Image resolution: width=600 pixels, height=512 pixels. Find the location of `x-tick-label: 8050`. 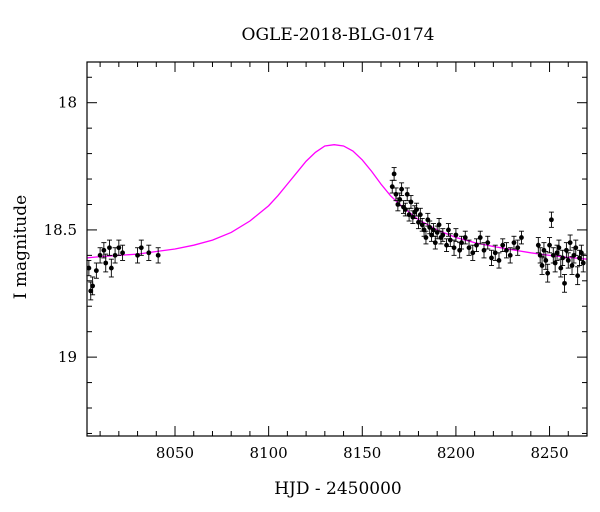

x-tick-label: 8050 is located at coordinates (175, 453).